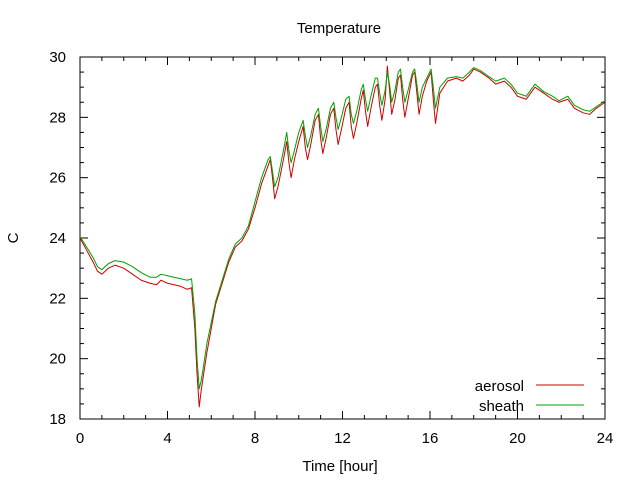 Image resolution: width=640 pixels, height=480 pixels. I want to click on y-axis-label: C, so click(13, 237).